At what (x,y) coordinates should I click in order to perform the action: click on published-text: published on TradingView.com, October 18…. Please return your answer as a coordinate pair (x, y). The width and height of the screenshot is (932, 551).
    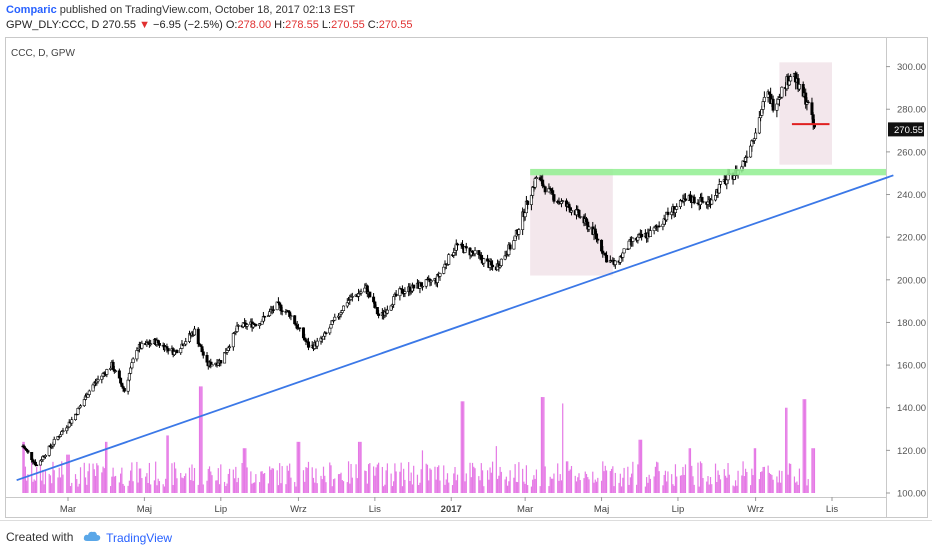
    Looking at the image, I should click on (205, 10).